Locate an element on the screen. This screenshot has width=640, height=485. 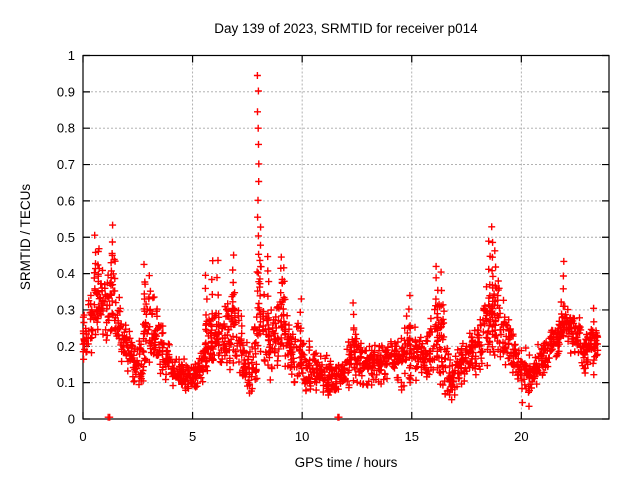
y-tick-label: 0.6 is located at coordinates (66, 200).